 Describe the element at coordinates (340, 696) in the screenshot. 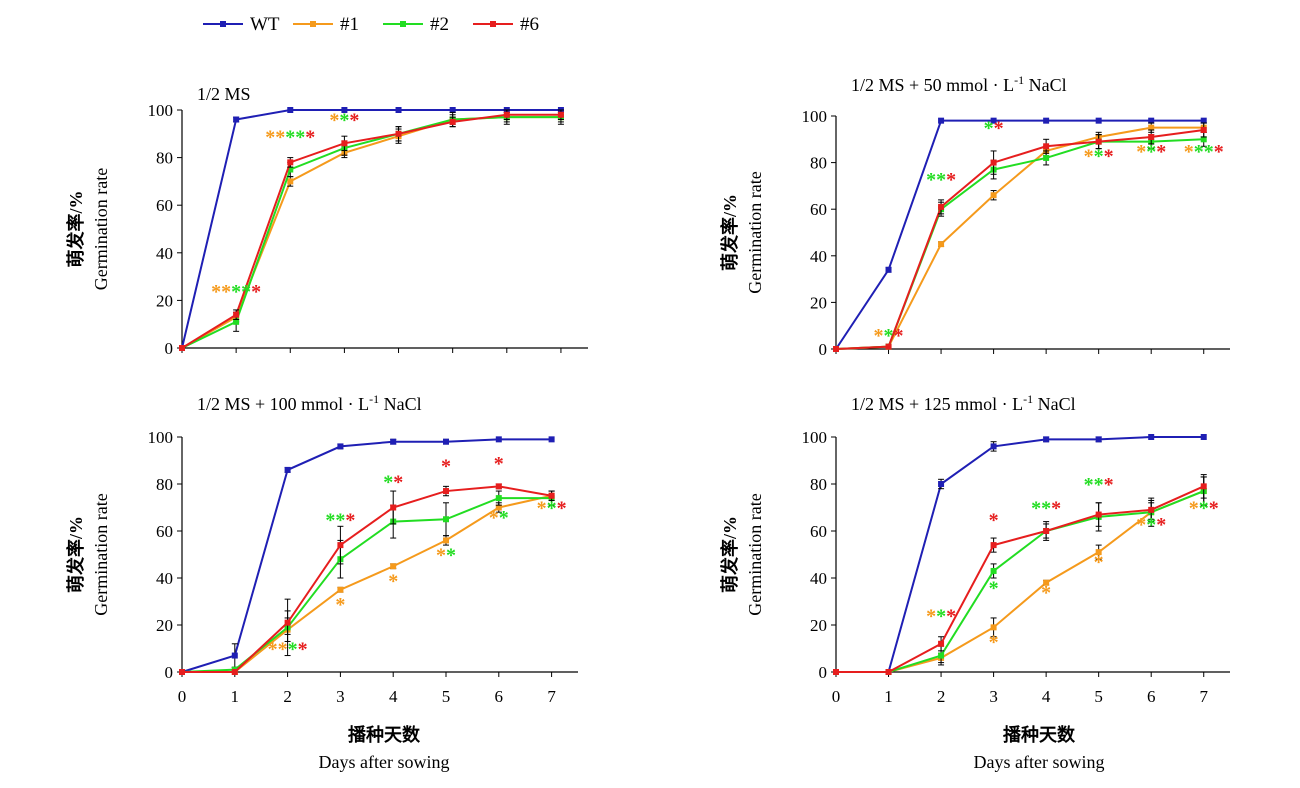

I see `x-tick-label: 3` at that location.